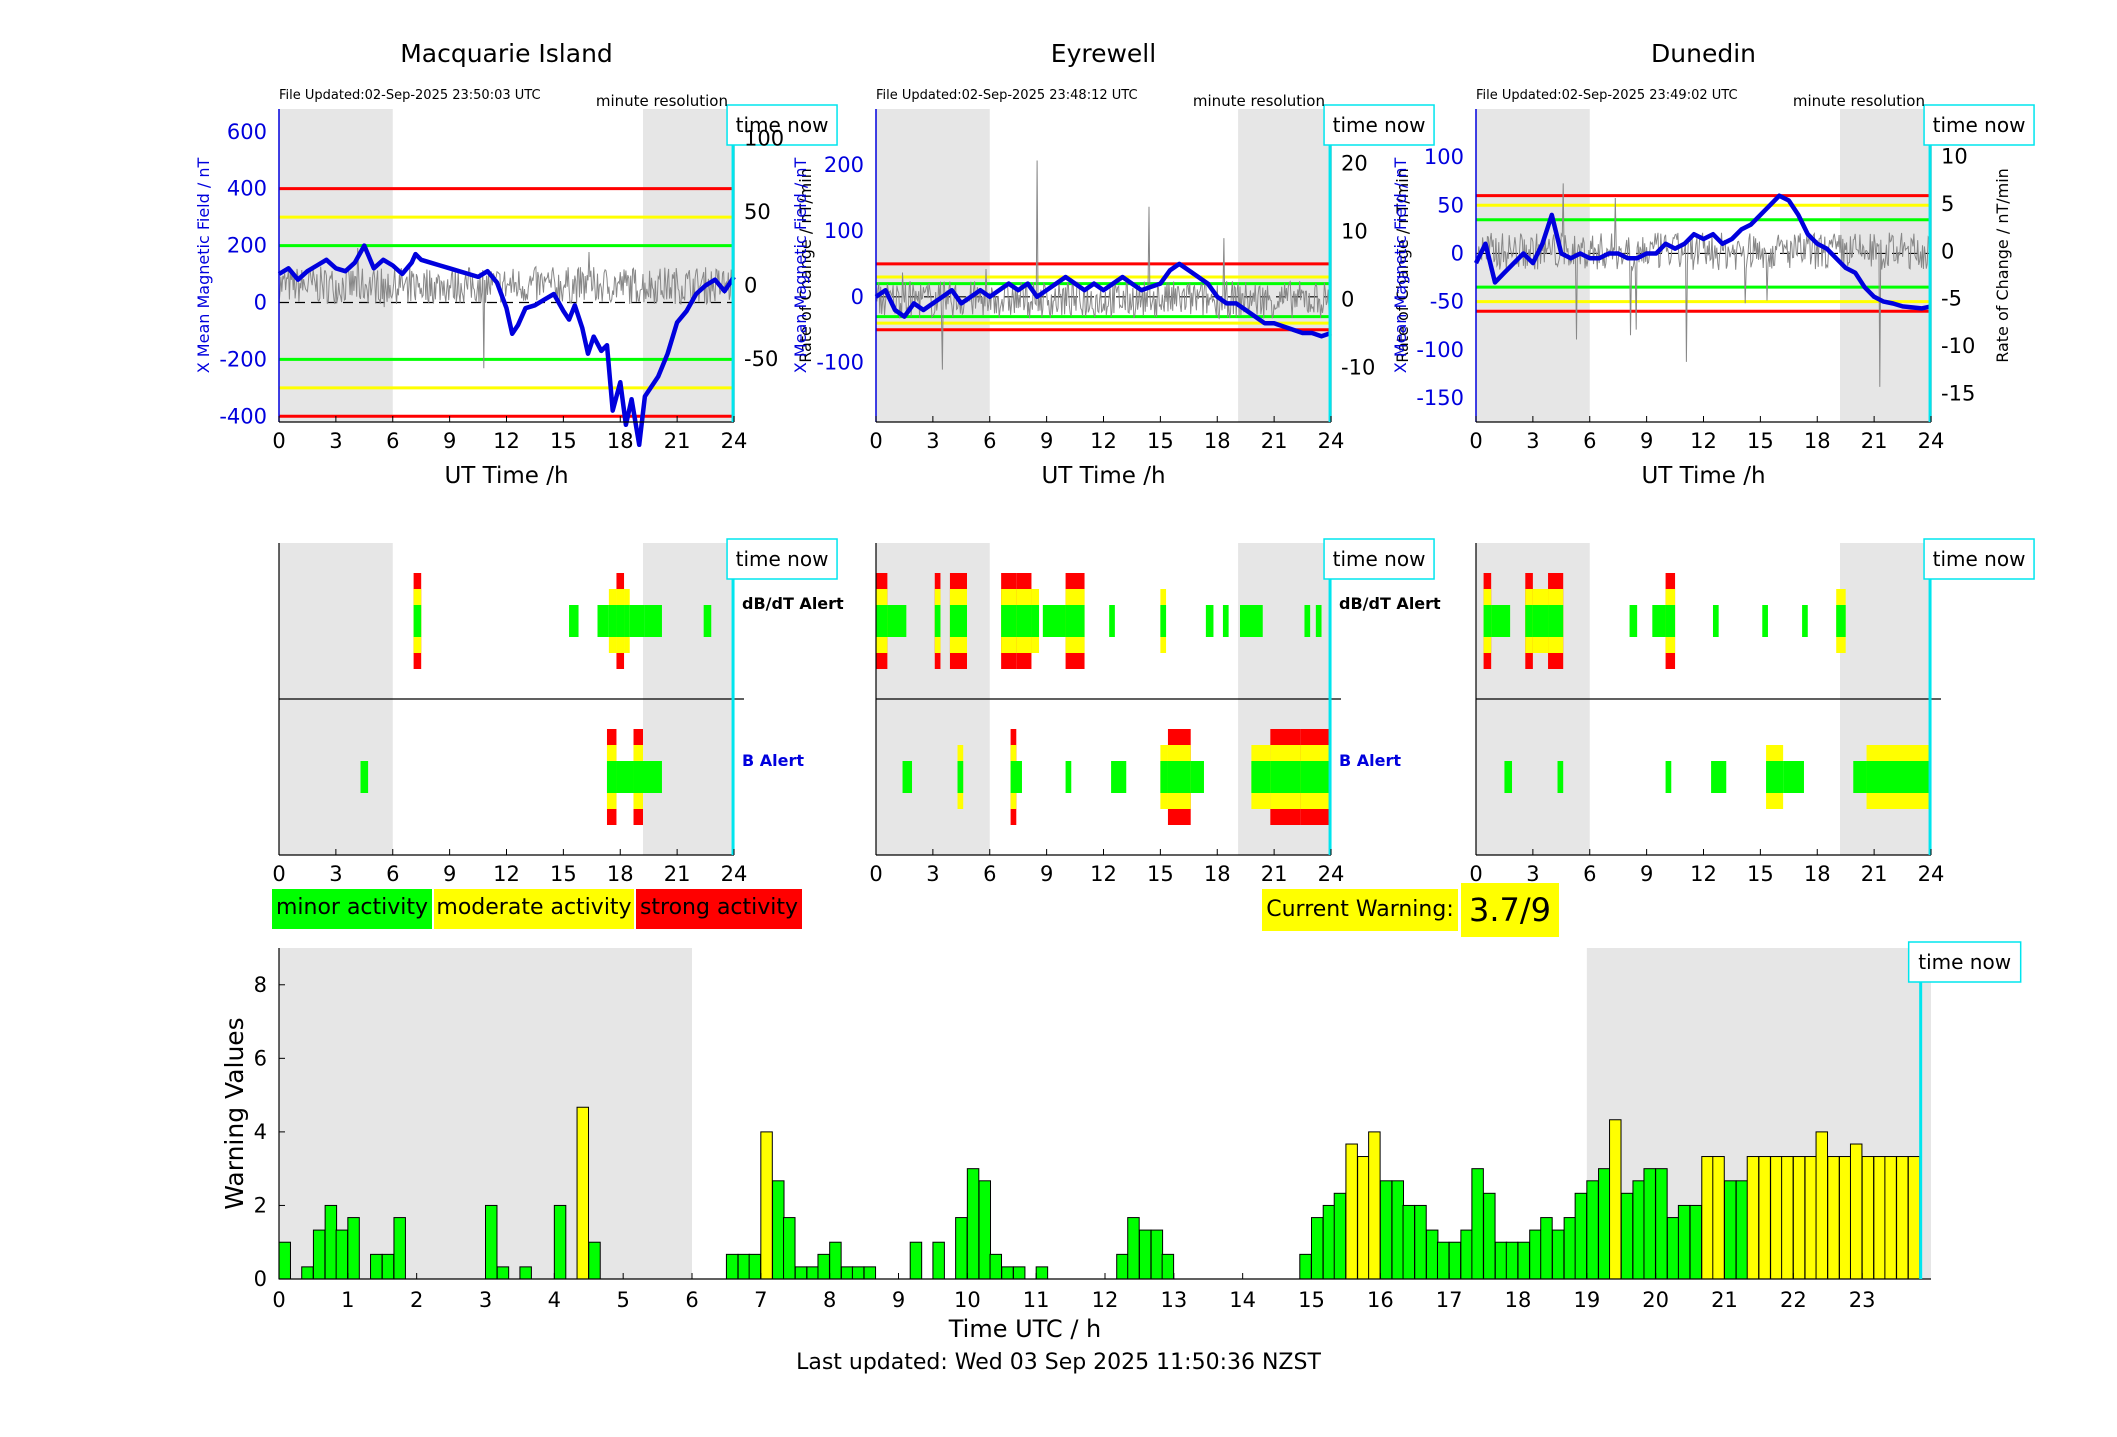  I want to click on station-title: Eyrewell, so click(1103, 53).